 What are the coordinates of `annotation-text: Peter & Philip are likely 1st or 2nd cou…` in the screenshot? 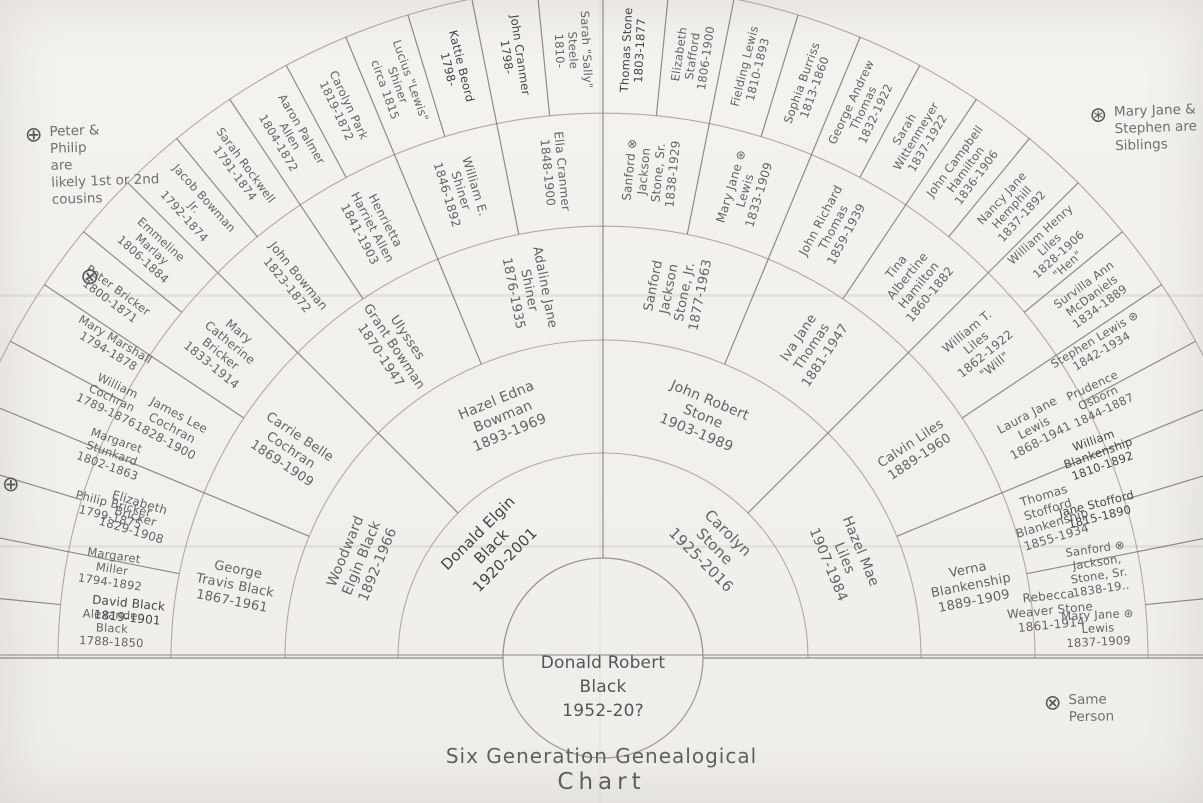 It's located at (104, 165).